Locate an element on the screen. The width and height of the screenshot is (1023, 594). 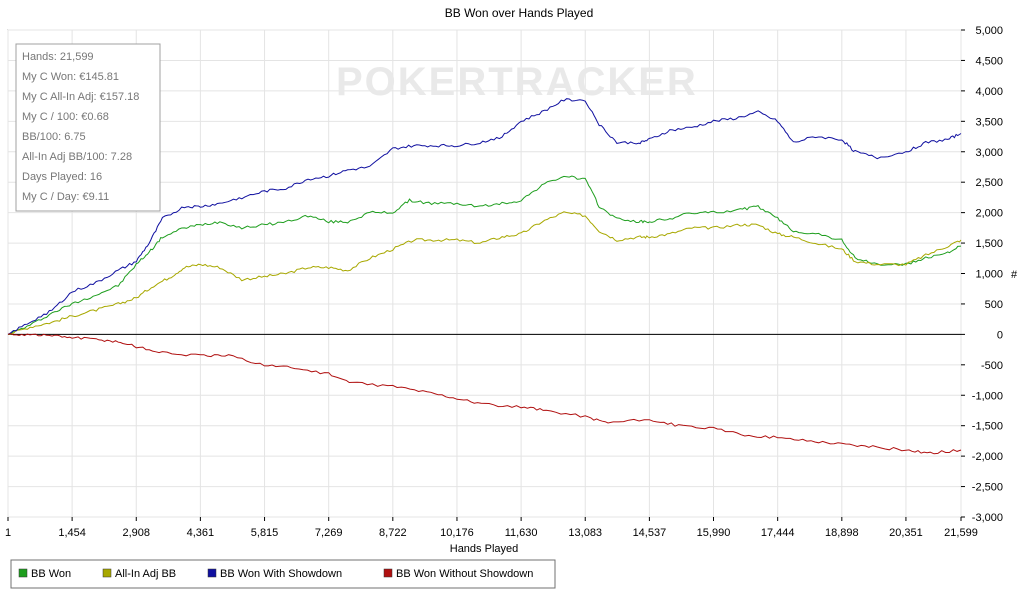
y-tick-label: 500 is located at coordinates (994, 305).